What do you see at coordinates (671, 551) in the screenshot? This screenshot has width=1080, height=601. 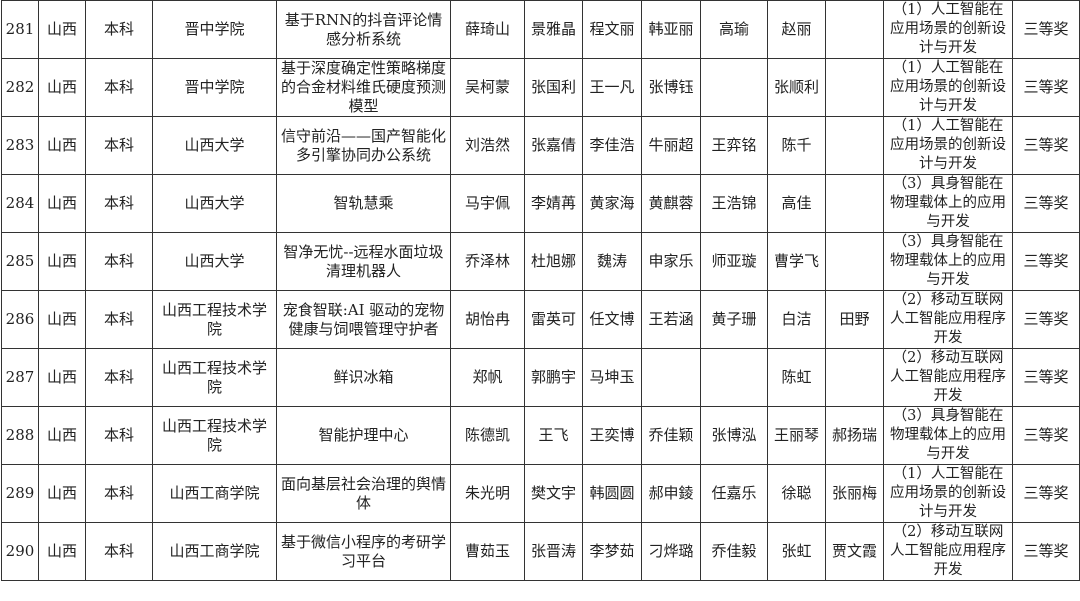 I see `member-cell: 刁烨璐` at bounding box center [671, 551].